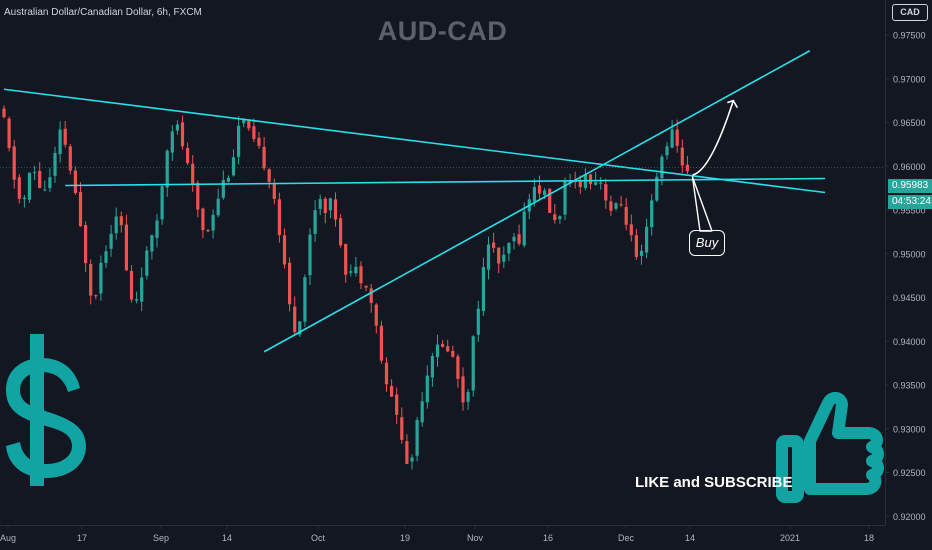 This screenshot has width=932, height=550. What do you see at coordinates (909, 254) in the screenshot?
I see `price-tick-label: 0.95000` at bounding box center [909, 254].